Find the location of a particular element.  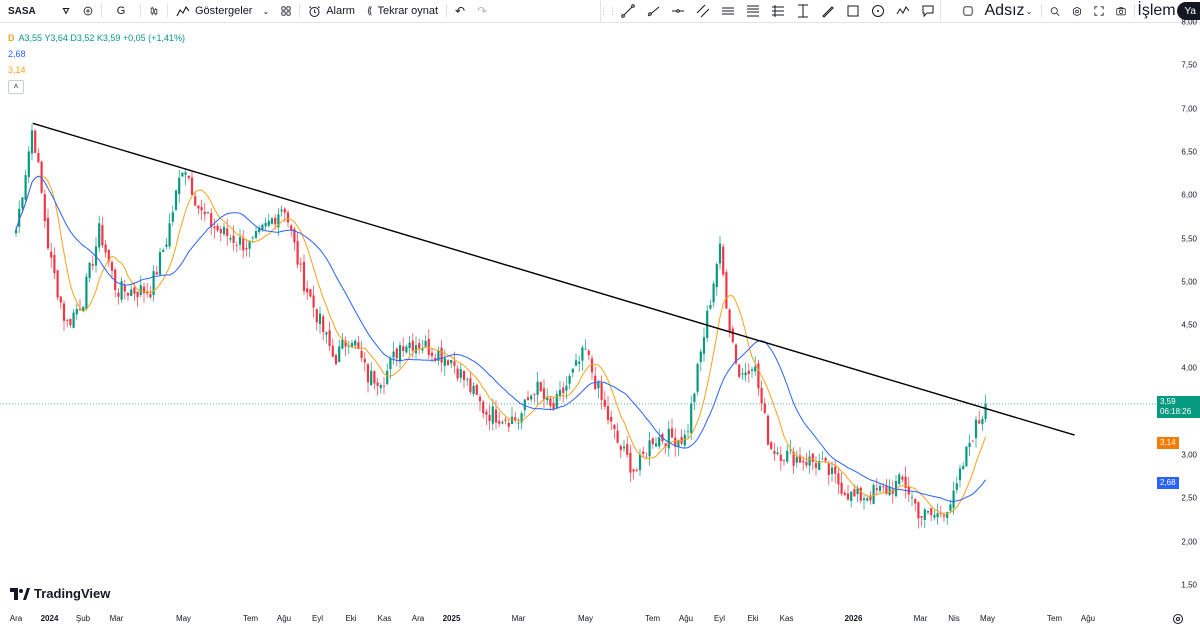

layouts-grid-icon is located at coordinates (286, 11).